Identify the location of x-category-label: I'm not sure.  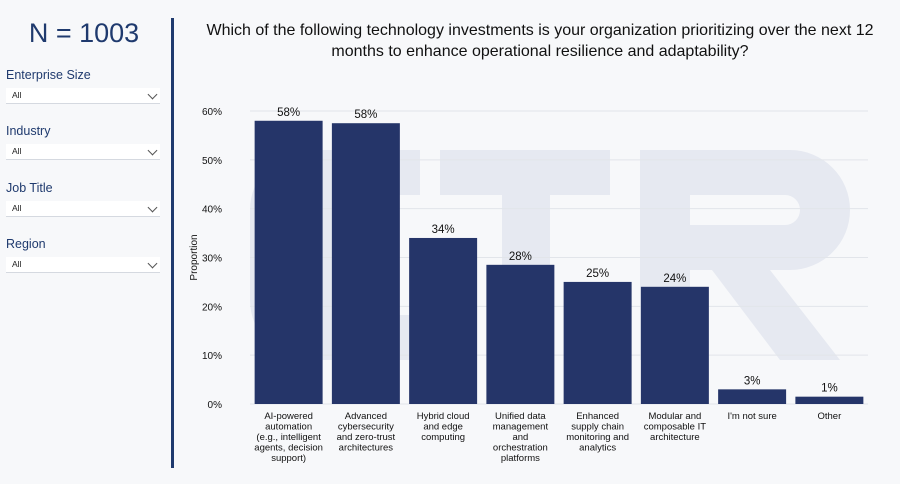
(751, 416).